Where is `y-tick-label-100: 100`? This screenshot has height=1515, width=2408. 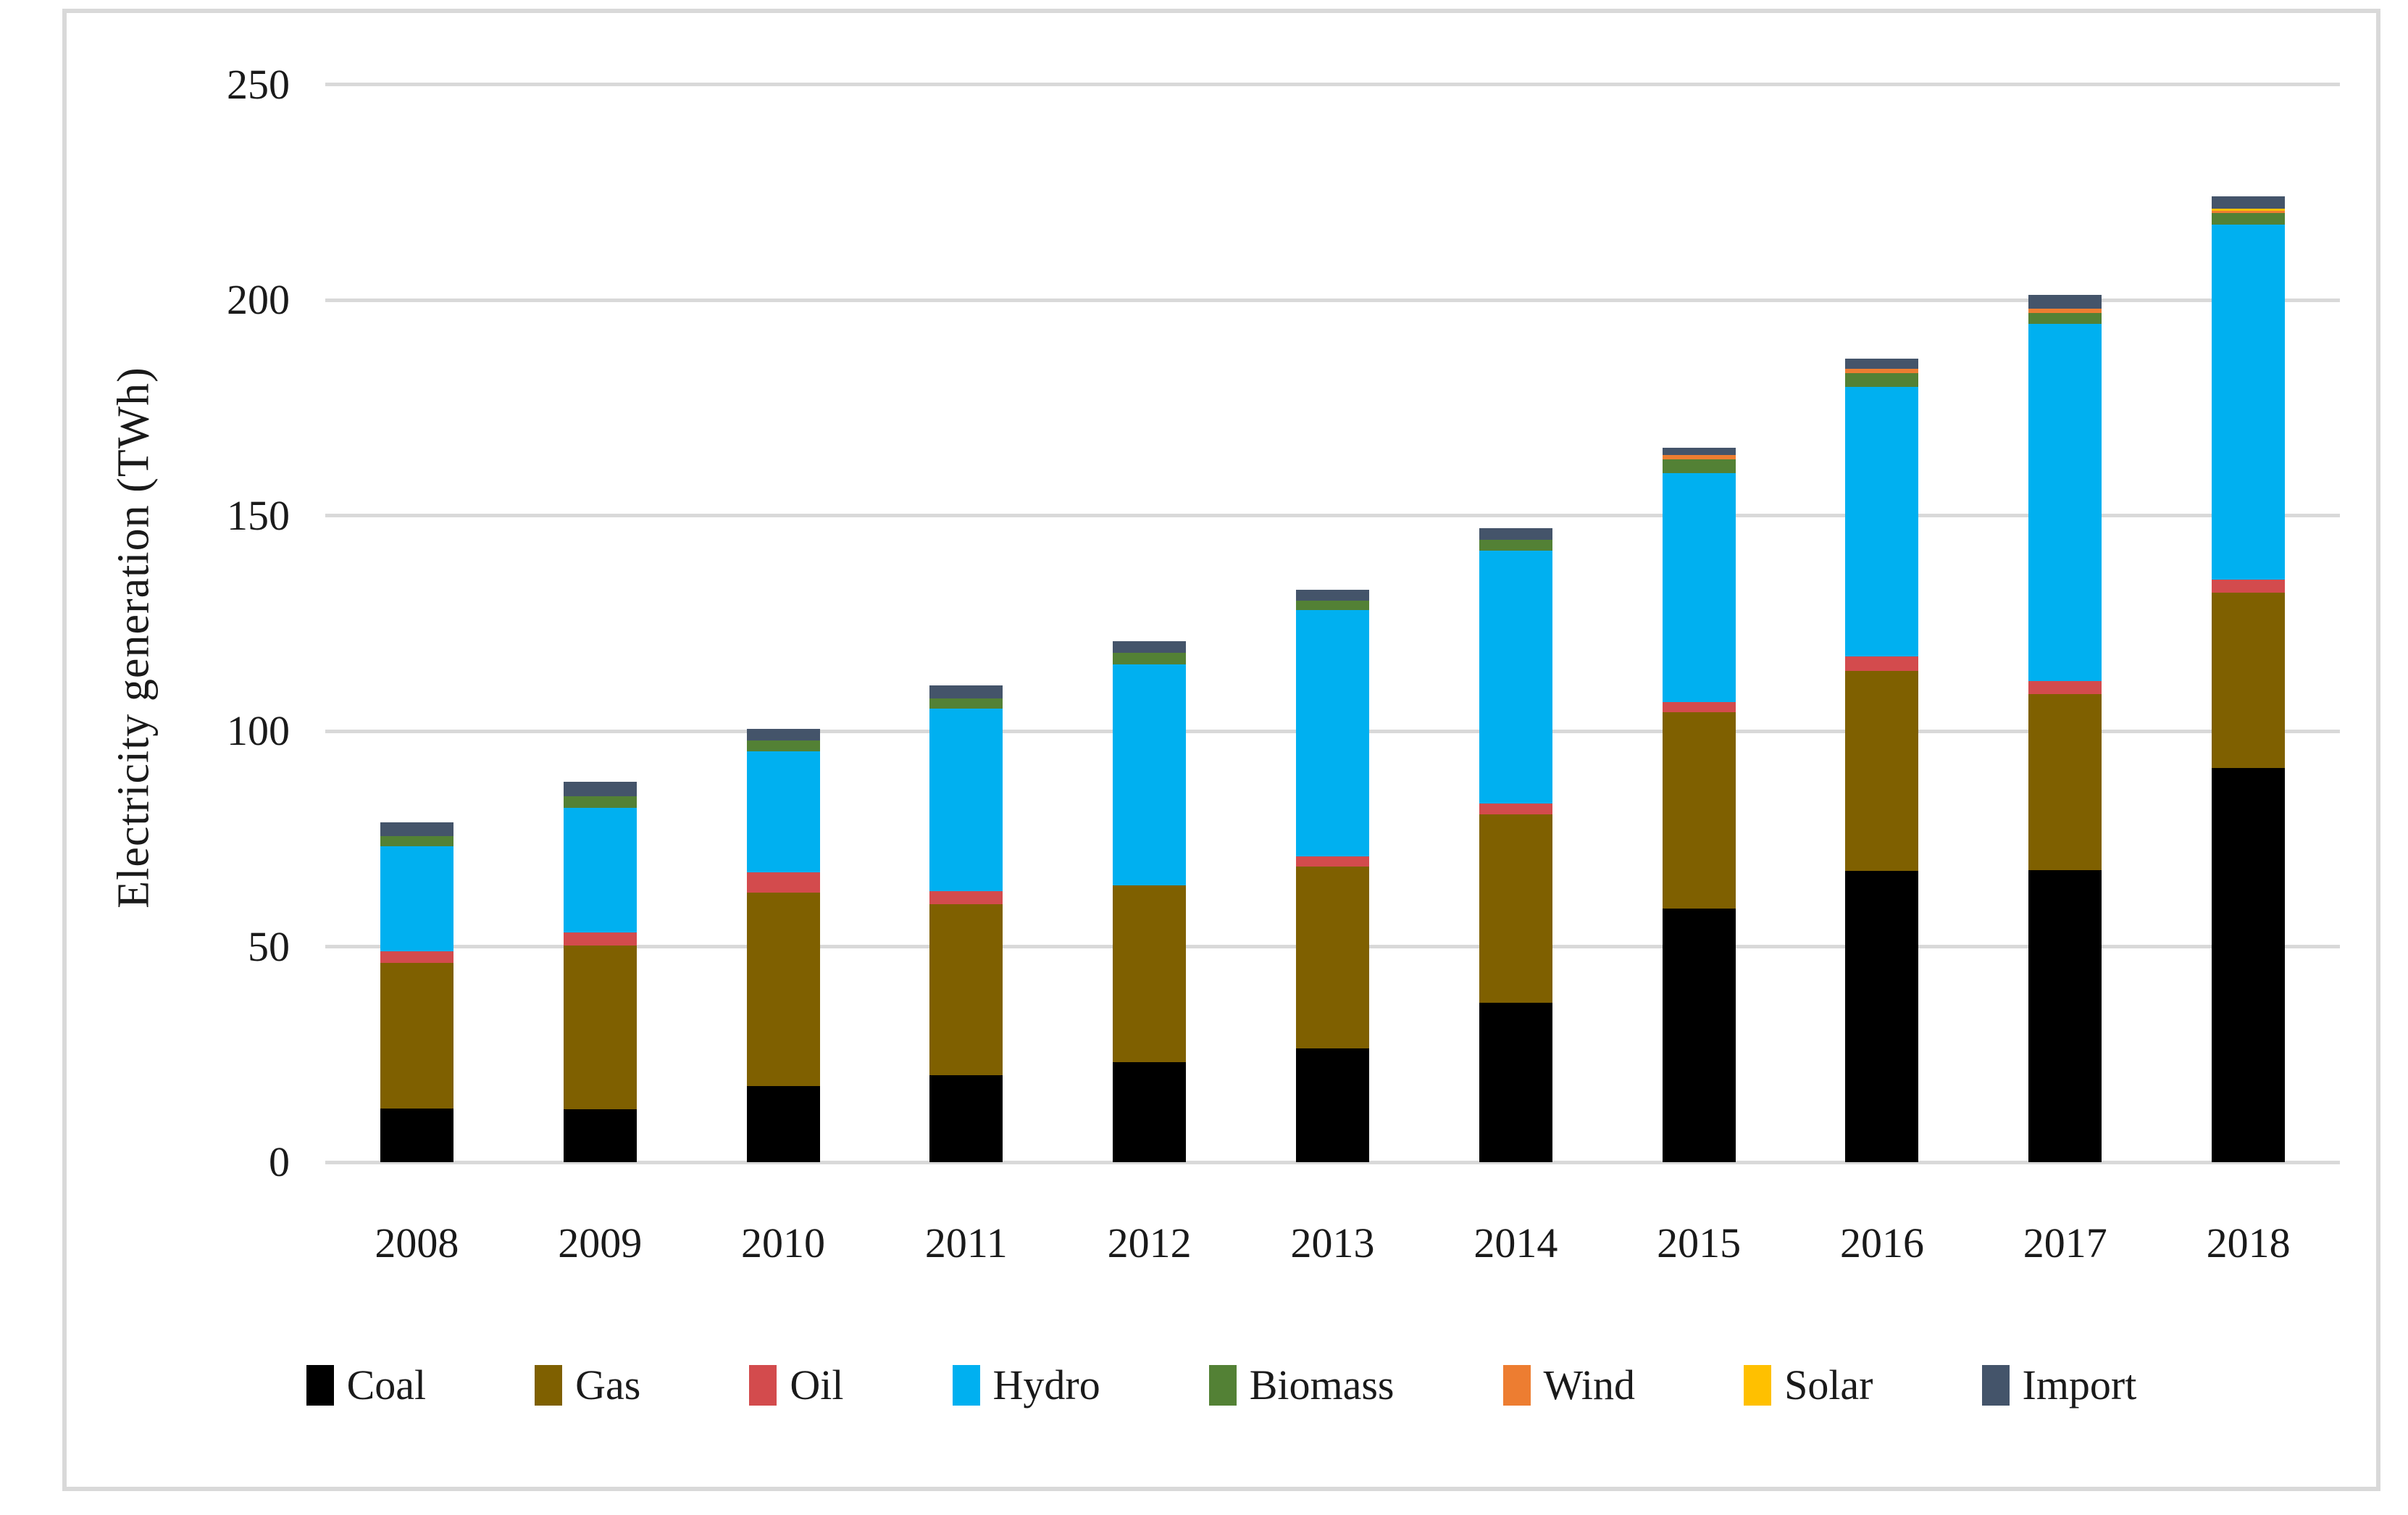
y-tick-label-100: 100 is located at coordinates (259, 730).